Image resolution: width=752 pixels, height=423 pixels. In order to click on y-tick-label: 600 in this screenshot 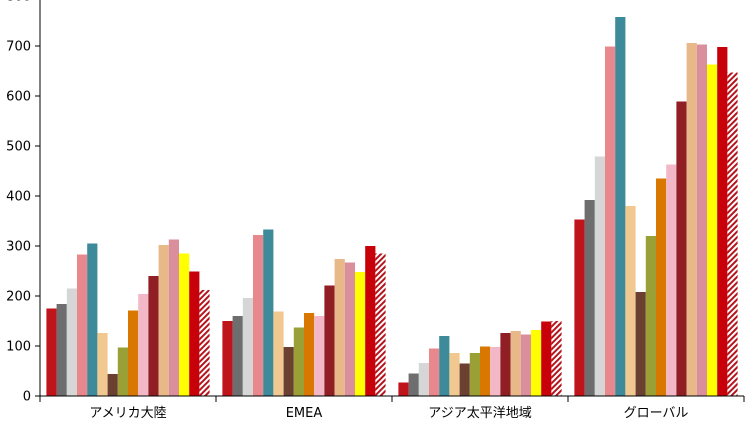, I will do `click(18, 97)`.